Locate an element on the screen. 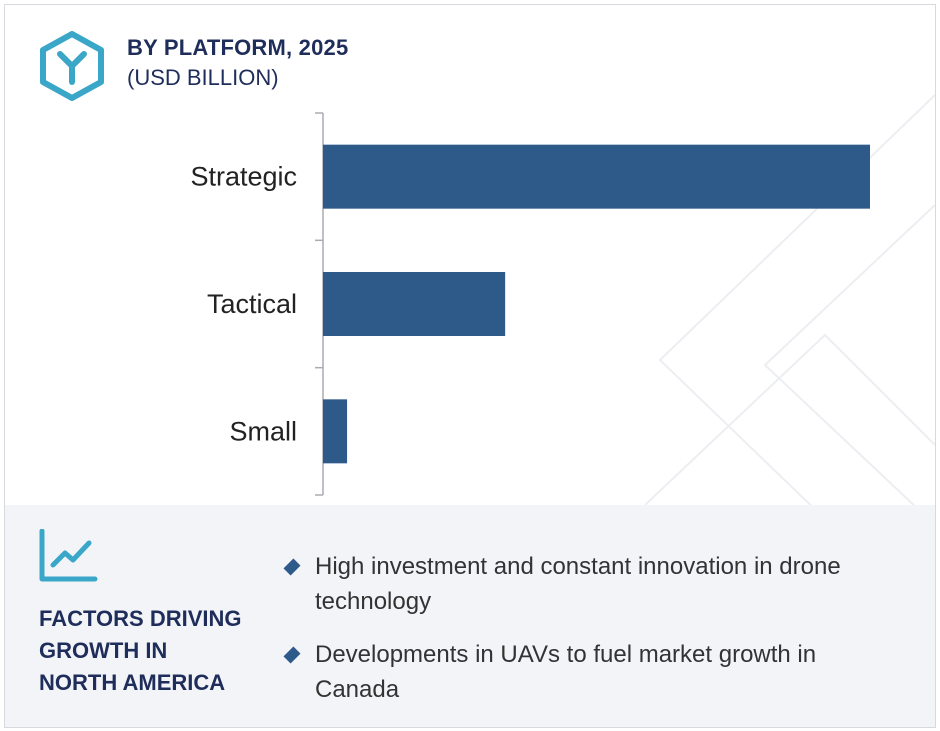 The height and width of the screenshot is (731, 940). factors-heading: FACTORS DRIVING GROWTH IN NORTH AMERICA is located at coordinates (154, 651).